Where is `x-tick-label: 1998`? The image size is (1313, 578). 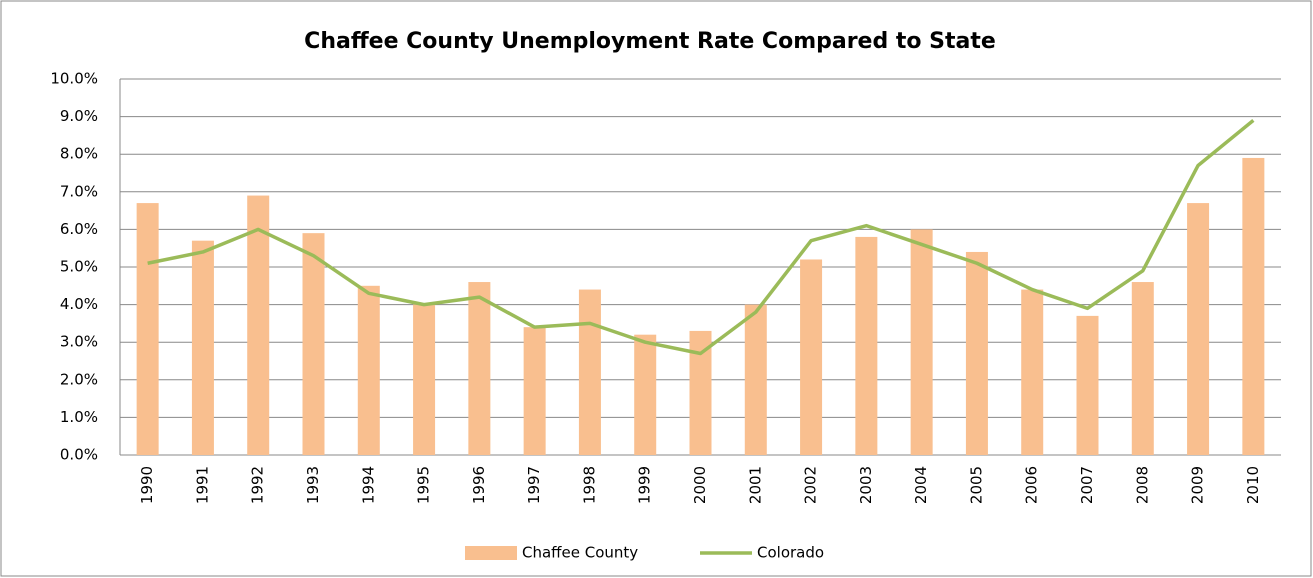
x-tick-label: 1998 is located at coordinates (589, 485).